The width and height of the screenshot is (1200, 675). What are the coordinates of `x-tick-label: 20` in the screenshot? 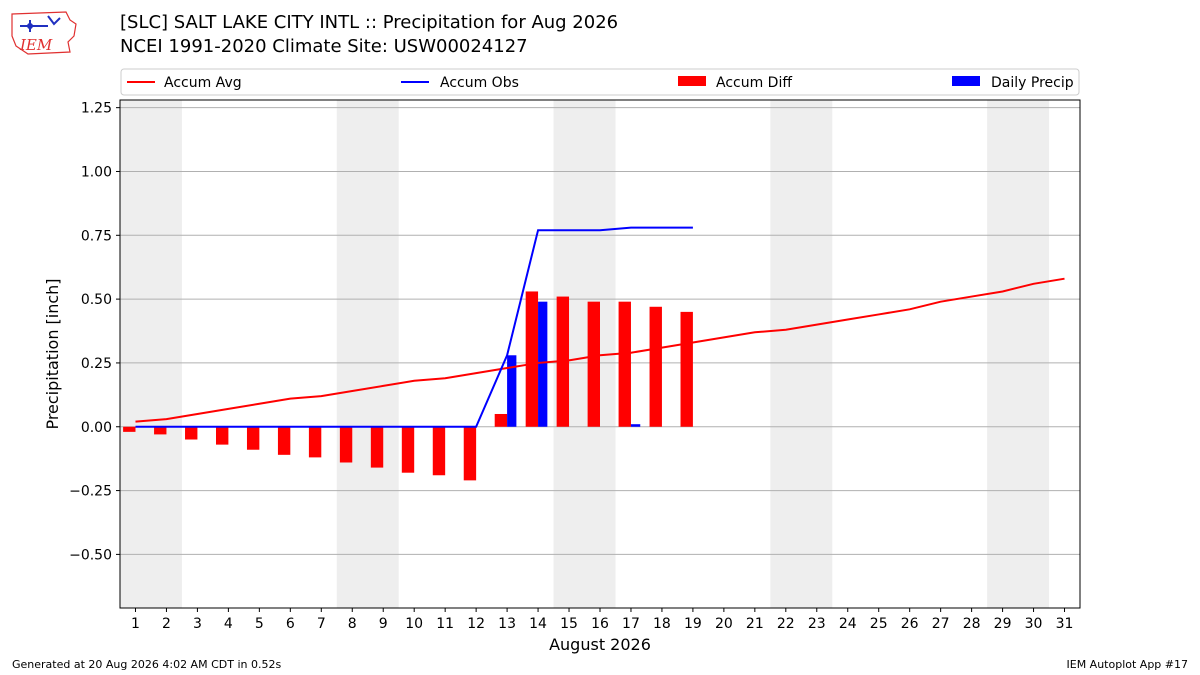 It's located at (724, 624).